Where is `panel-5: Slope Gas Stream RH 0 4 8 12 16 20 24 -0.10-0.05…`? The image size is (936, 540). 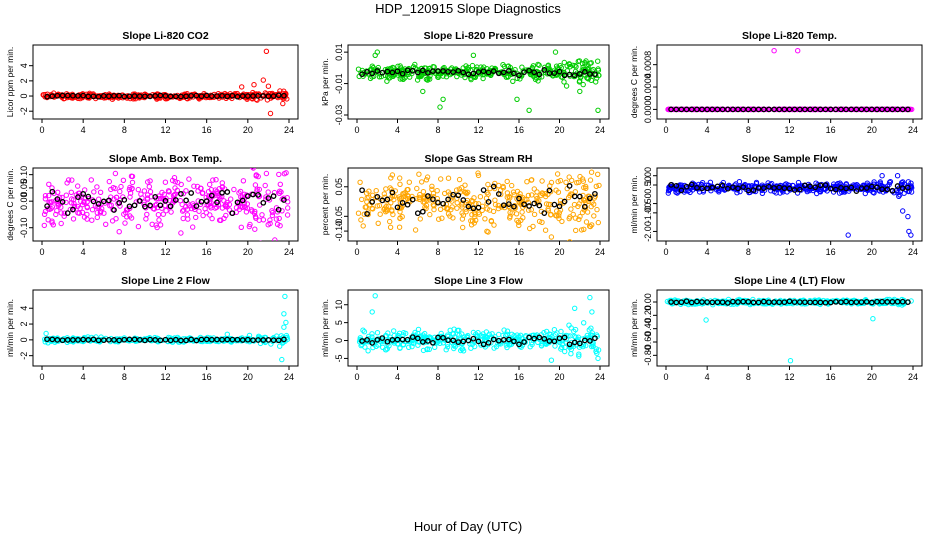
panel-5: Slope Gas Stream RH 0 4 8 12 16 20 24 -0.10-0.05… is located at coordinates (465, 205).